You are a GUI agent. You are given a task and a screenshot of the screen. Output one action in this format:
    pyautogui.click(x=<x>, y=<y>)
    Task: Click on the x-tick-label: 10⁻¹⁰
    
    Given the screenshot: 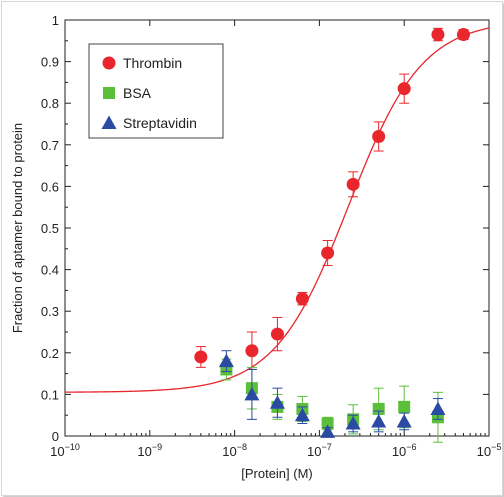 What is the action you would take?
    pyautogui.click(x=65, y=450)
    